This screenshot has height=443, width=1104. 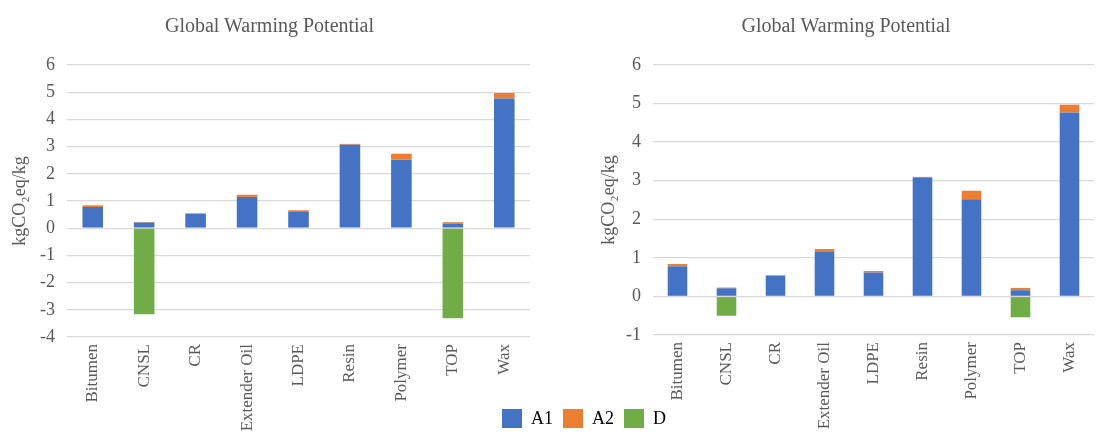 I want to click on legend-label: D, so click(x=659, y=418).